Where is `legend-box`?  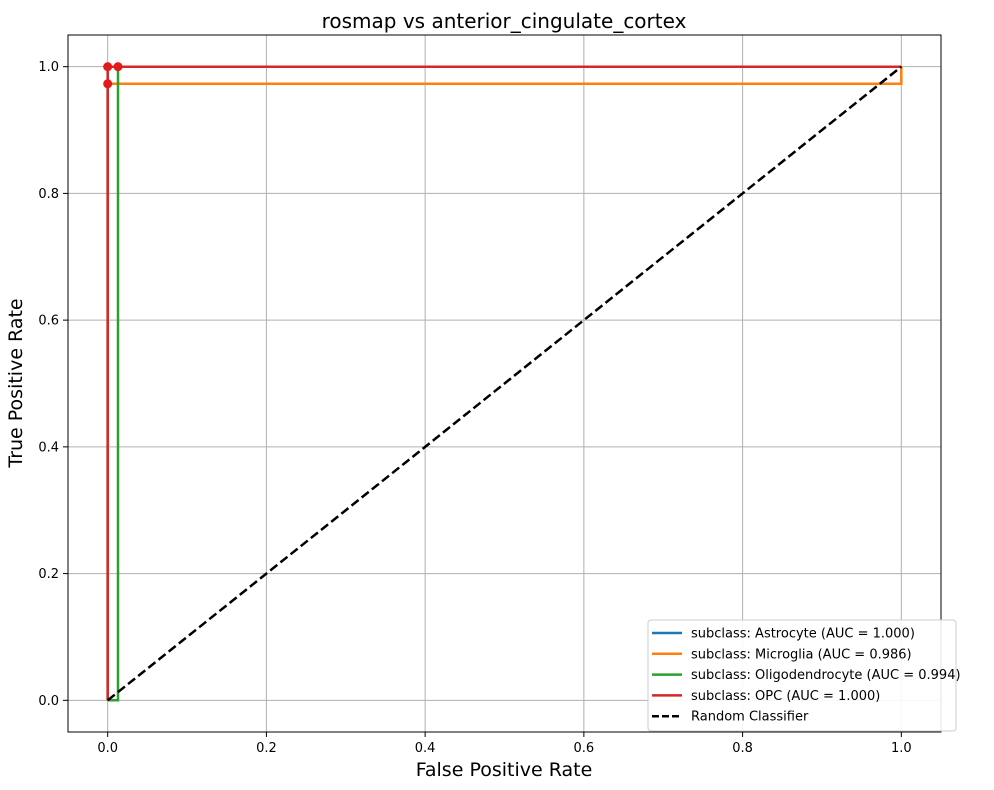
legend-box is located at coordinates (802, 675).